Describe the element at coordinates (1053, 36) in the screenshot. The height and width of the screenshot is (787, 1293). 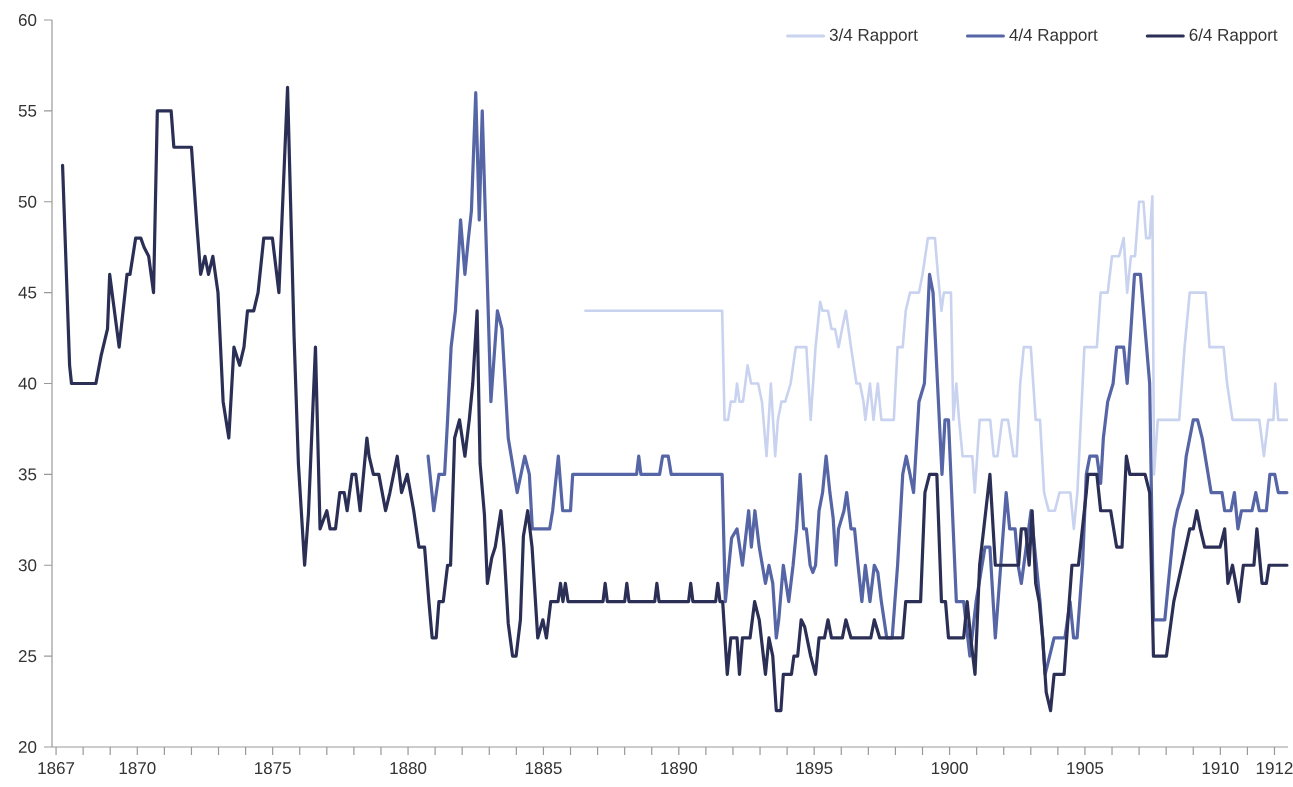
I see `legend-label: 4/4 Rapport` at that location.